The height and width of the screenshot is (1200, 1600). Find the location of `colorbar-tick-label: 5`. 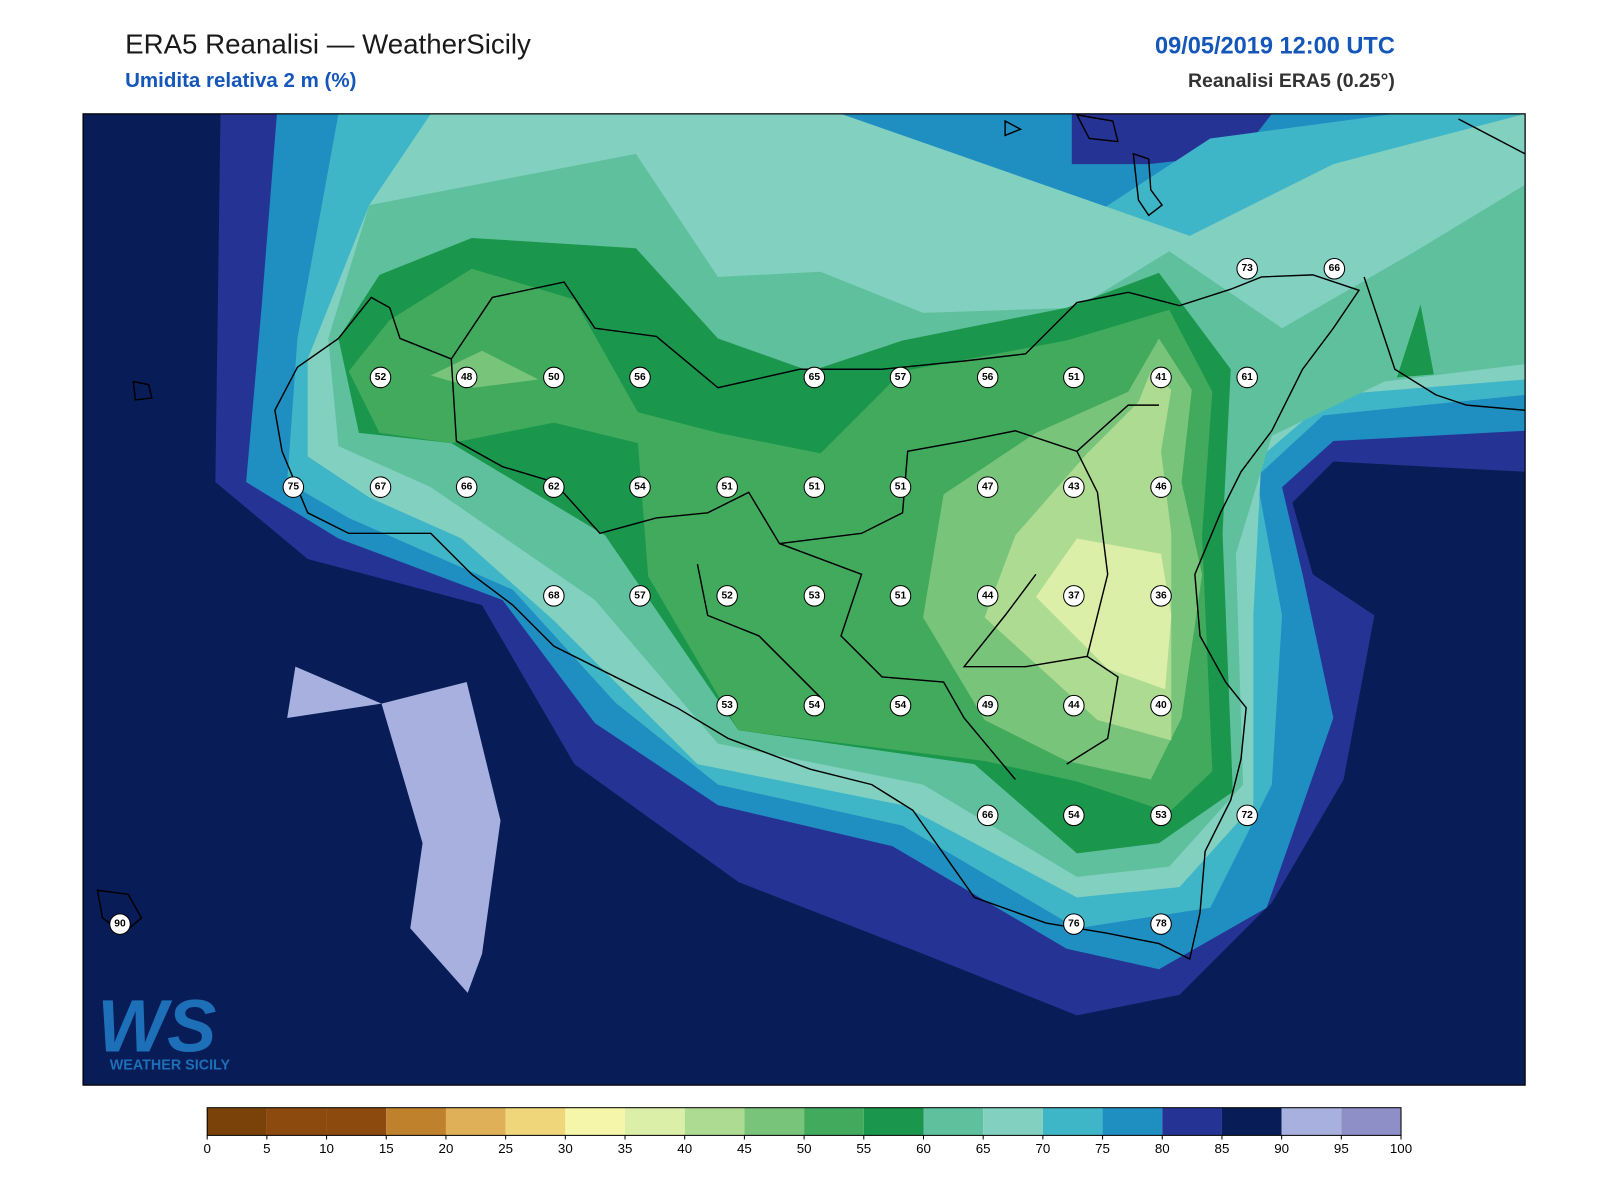

colorbar-tick-label: 5 is located at coordinates (266, 1148).